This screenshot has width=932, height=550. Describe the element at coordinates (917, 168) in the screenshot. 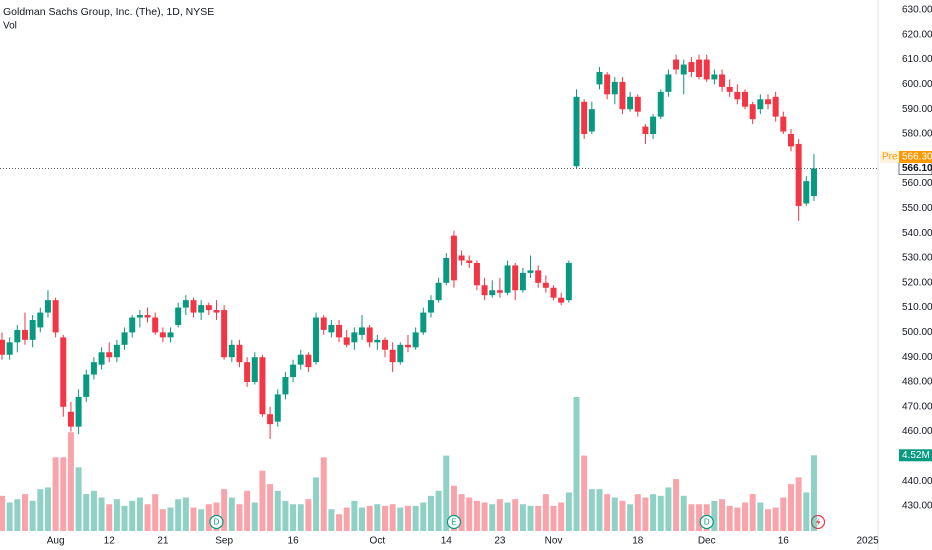

I see `last-price-label: 566.10` at that location.